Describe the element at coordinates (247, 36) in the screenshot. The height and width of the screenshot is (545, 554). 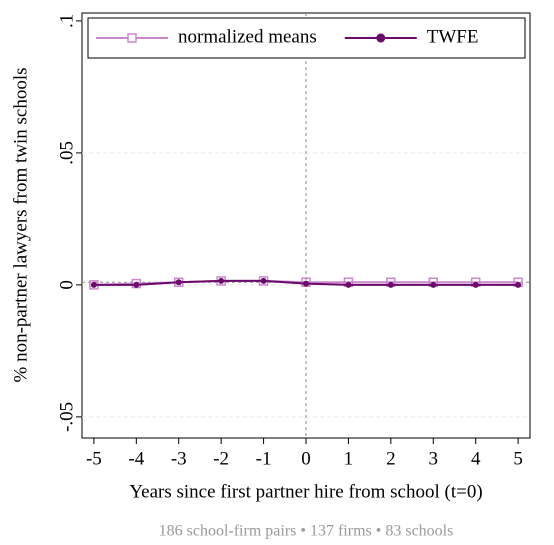
I see `legend-label: normalized means` at that location.